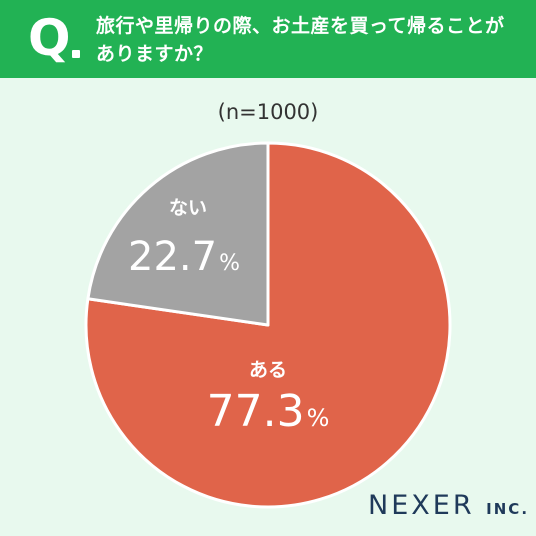 This screenshot has height=536, width=536. Describe the element at coordinates (268, 370) in the screenshot. I see `slice-label: ある` at that location.